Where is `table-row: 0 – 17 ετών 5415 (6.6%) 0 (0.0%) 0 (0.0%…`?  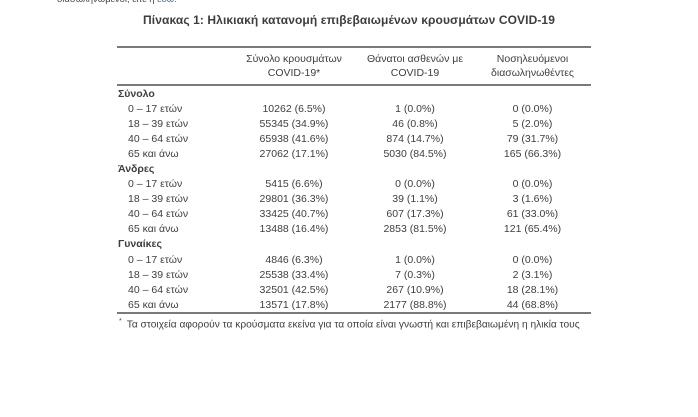 table-row: 0 – 17 ετών 5415 (6.6%) 0 (0.0%) 0 (0.0%… is located at coordinates (354, 184).